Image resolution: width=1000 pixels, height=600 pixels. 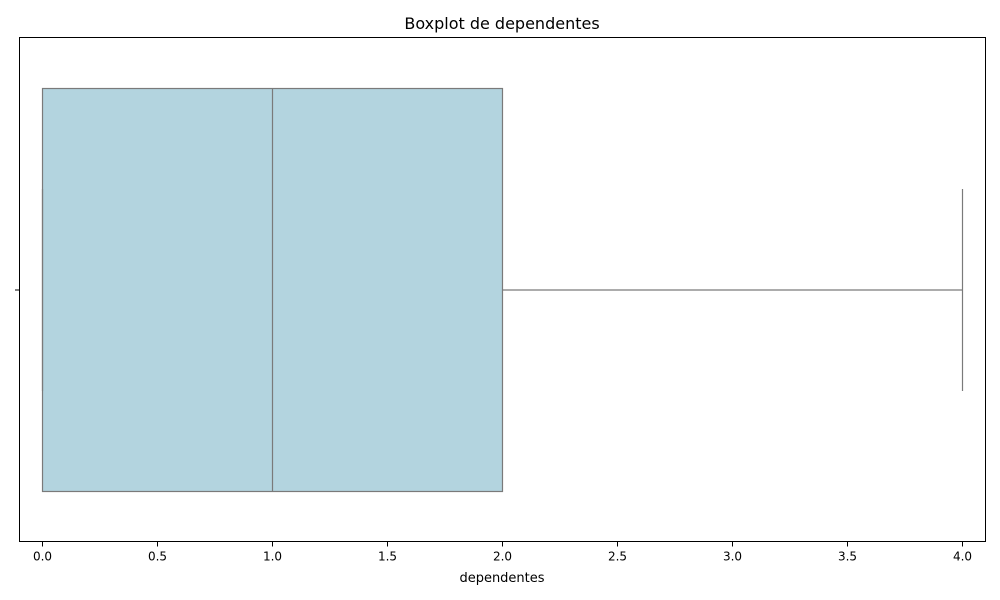 I want to click on x-tick-label: 0.0, so click(x=42, y=557).